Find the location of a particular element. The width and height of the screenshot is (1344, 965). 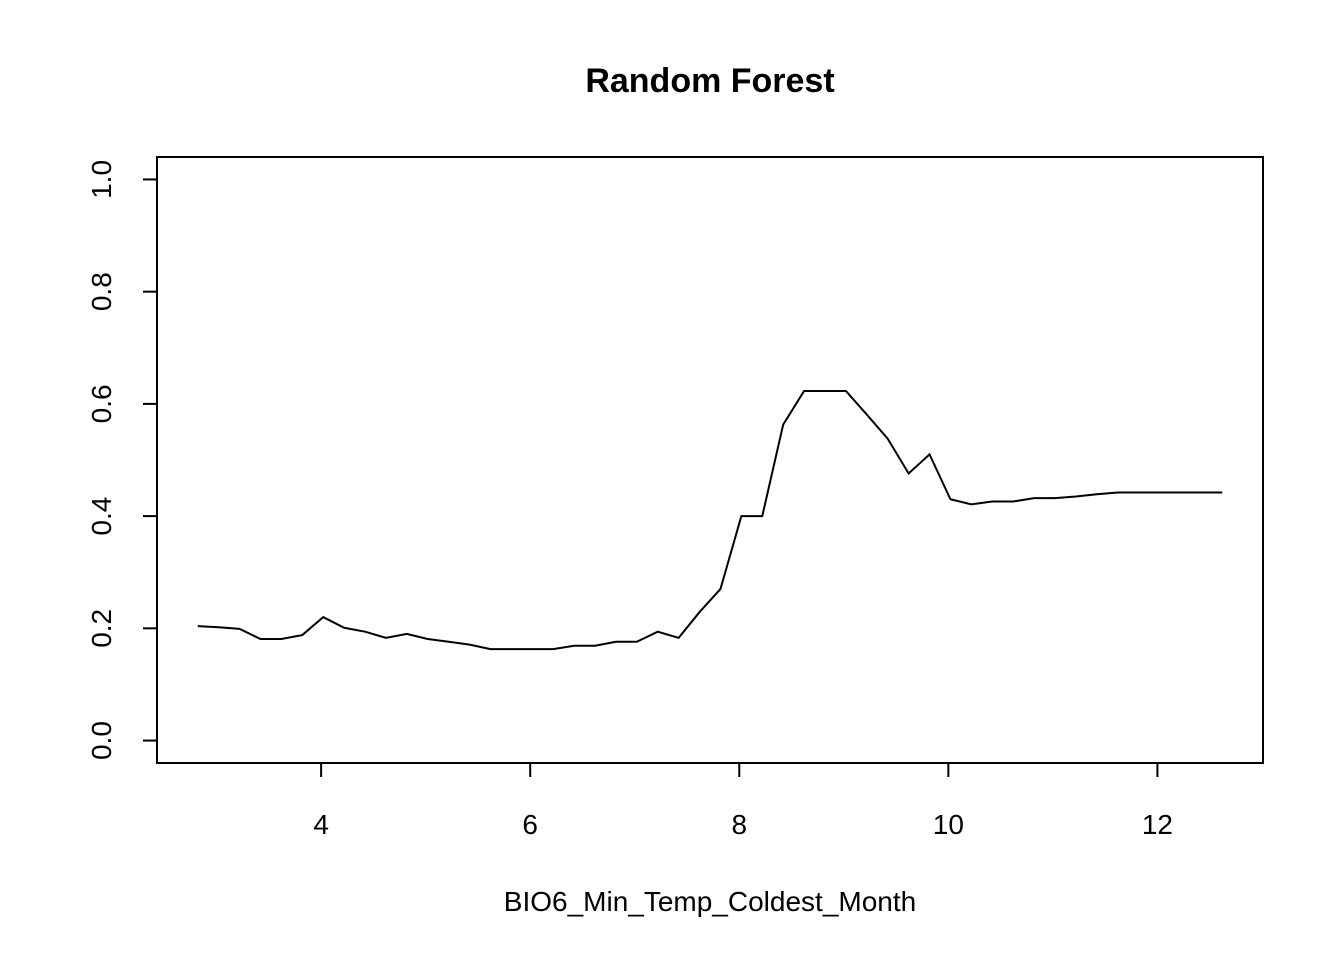

y-tick-label: 0.8 is located at coordinates (101, 291).